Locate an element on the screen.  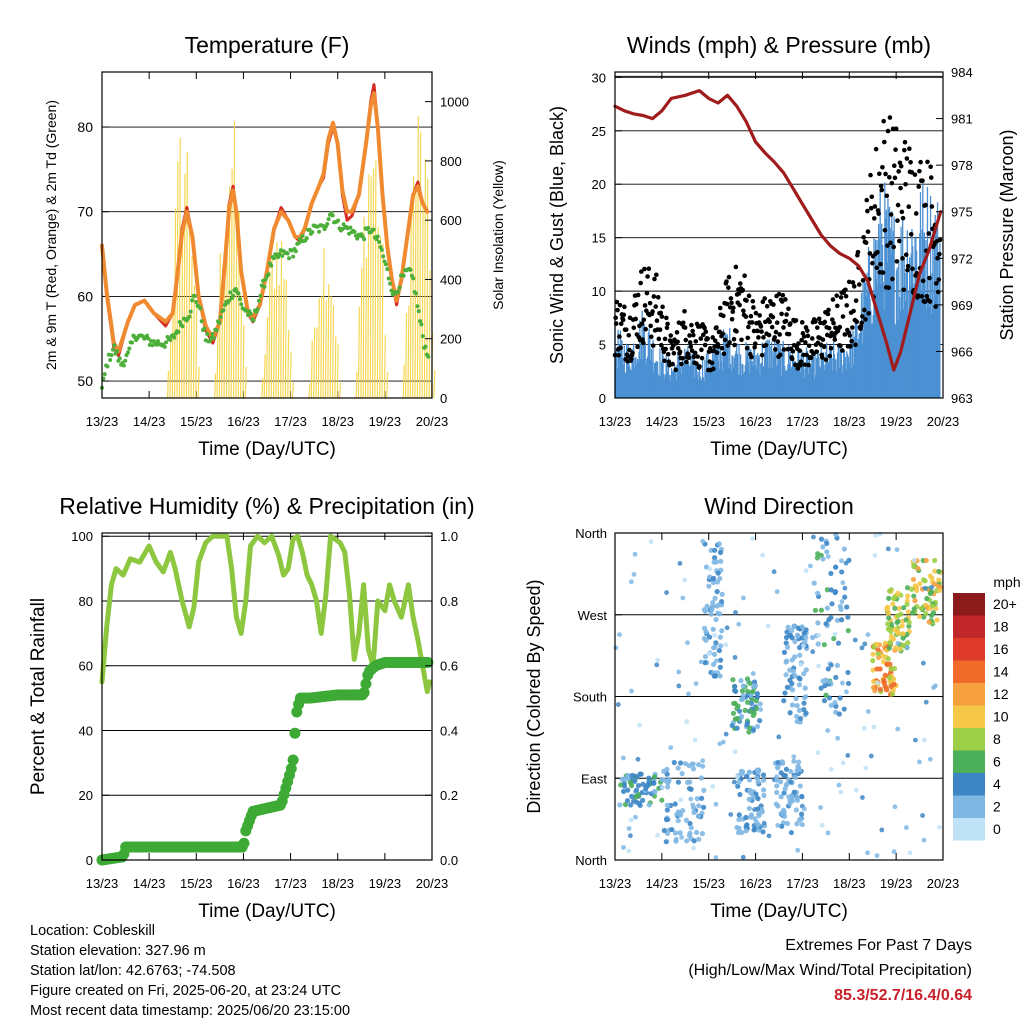
temp-9m-line is located at coordinates (265, 222).